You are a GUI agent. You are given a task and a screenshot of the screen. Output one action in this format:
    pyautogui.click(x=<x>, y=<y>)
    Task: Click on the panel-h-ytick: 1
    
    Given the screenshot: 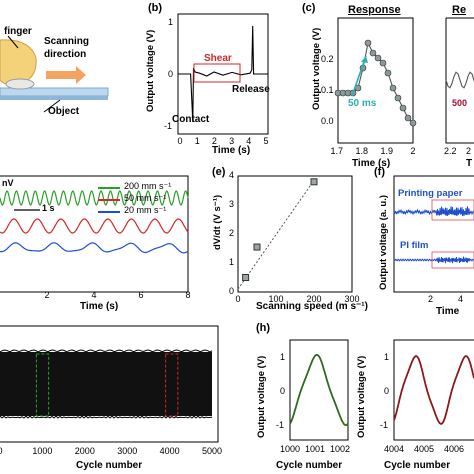 What is the action you would take?
    pyautogui.click(x=283, y=357)
    